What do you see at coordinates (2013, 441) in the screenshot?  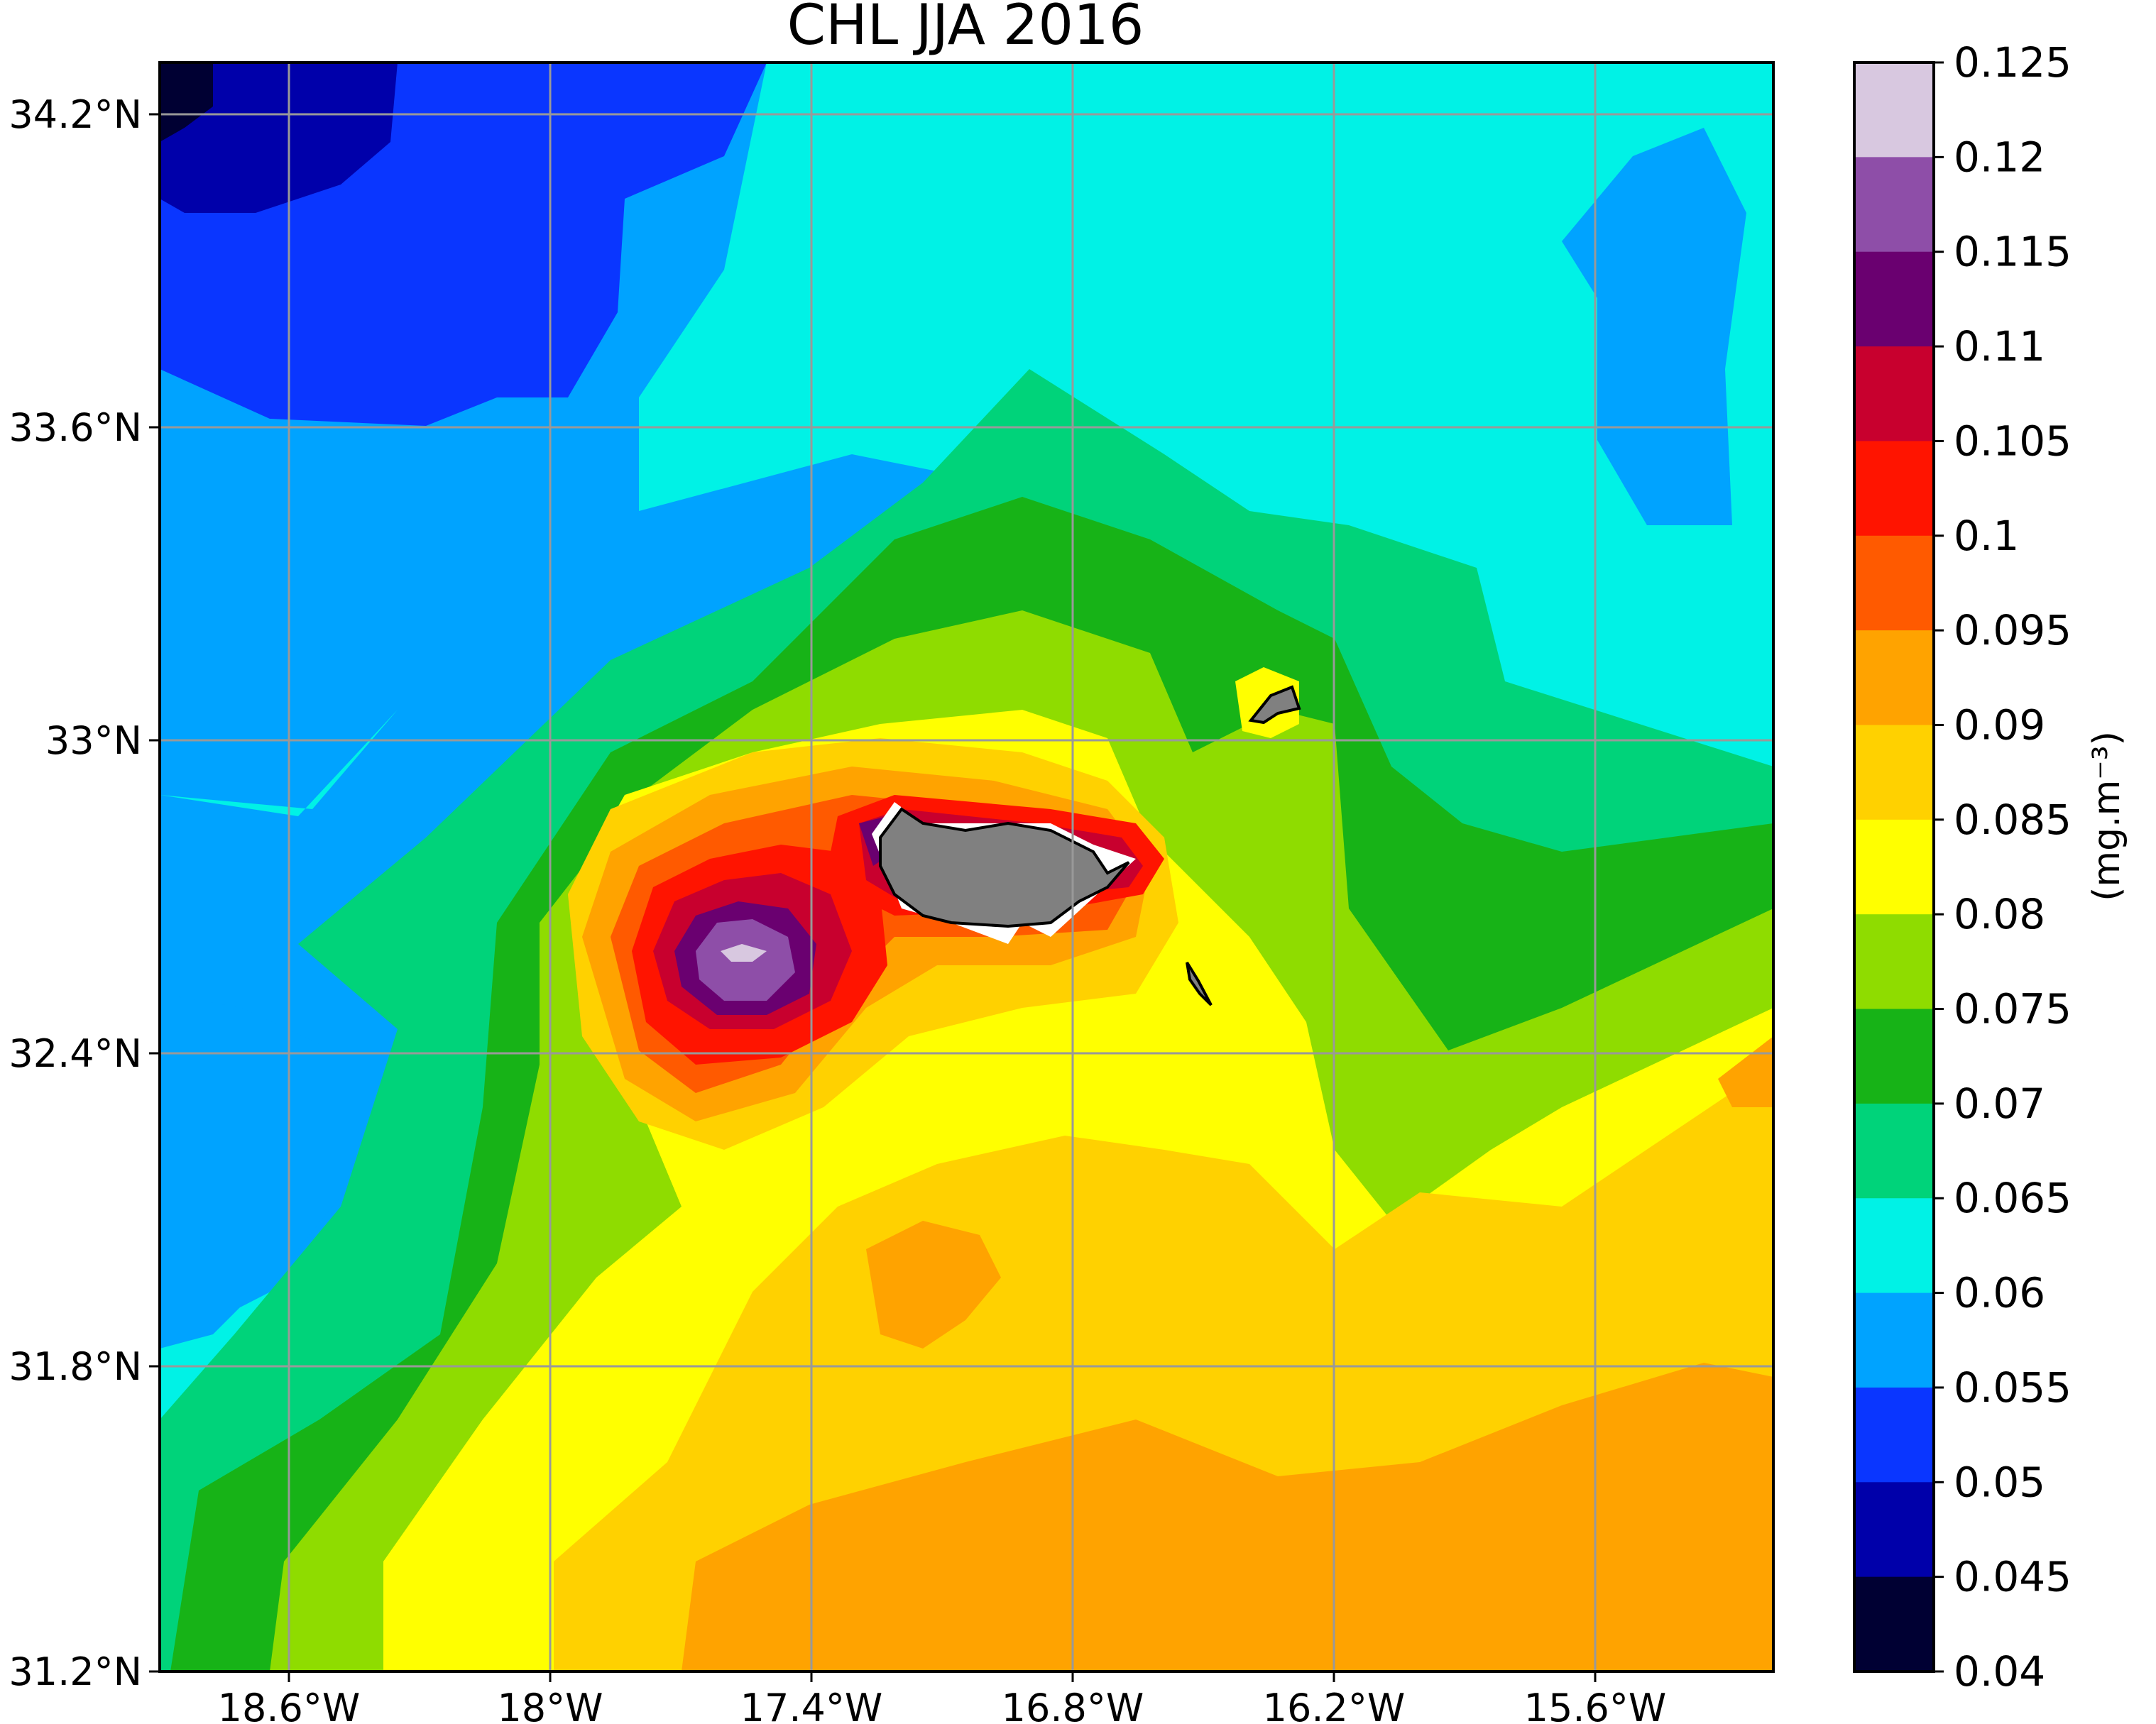 I see `colorbar-tick-label: 0.105` at bounding box center [2013, 441].